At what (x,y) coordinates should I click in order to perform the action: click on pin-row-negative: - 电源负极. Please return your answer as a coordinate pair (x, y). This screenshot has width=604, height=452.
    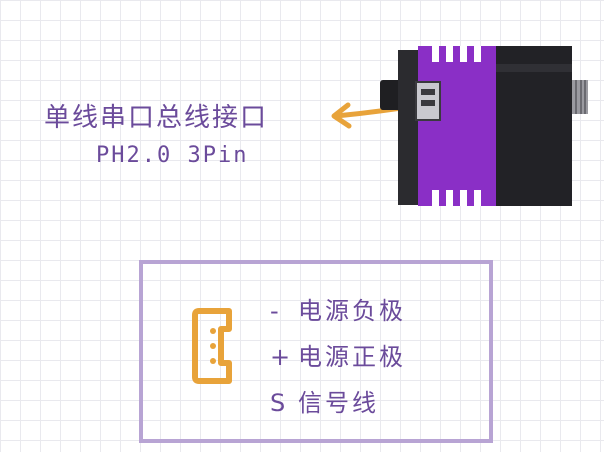
    Looking at the image, I should click on (338, 311).